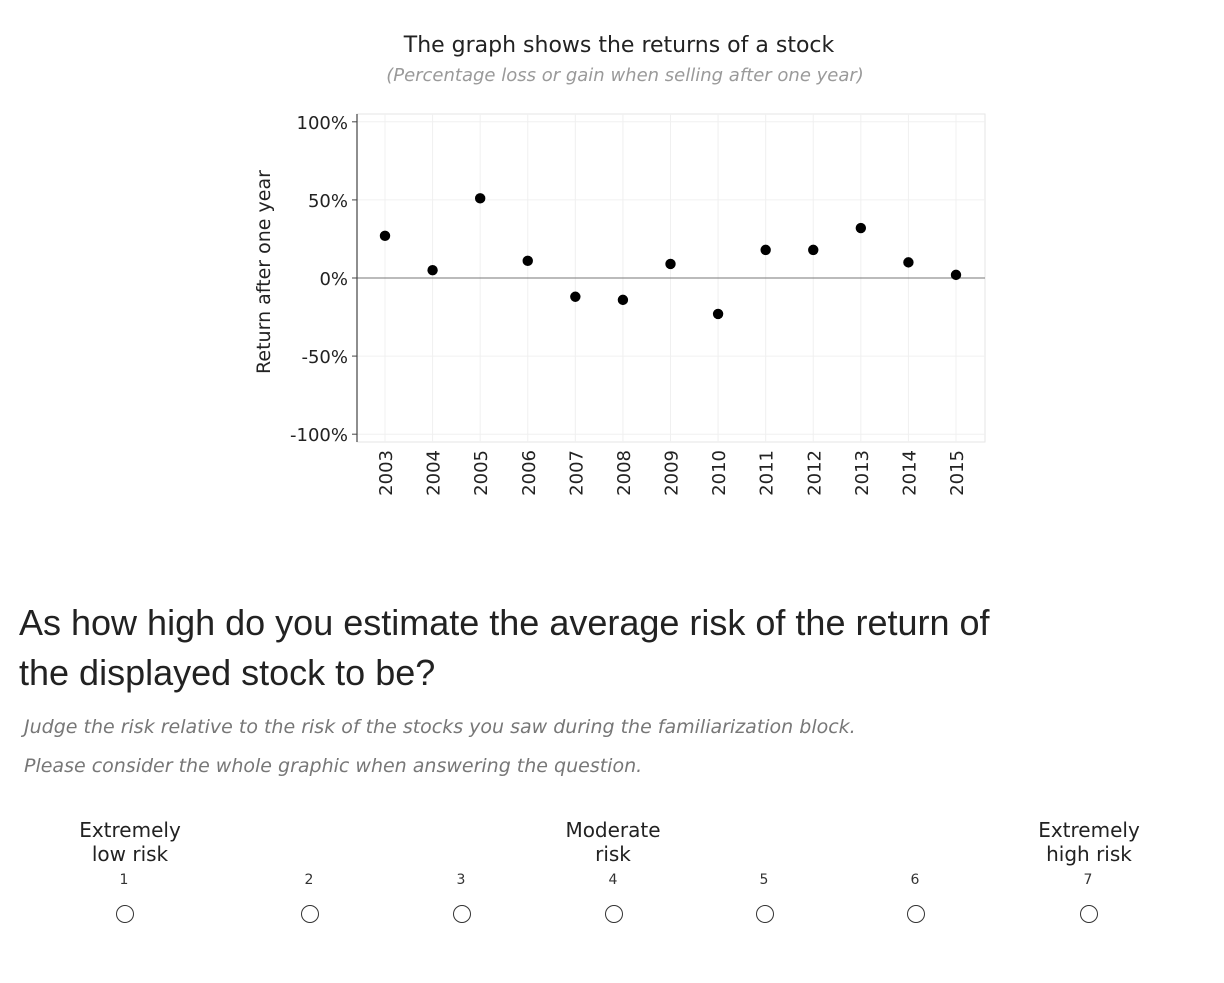 This screenshot has width=1224, height=983. I want to click on scale-number-4: 4, so click(613, 880).